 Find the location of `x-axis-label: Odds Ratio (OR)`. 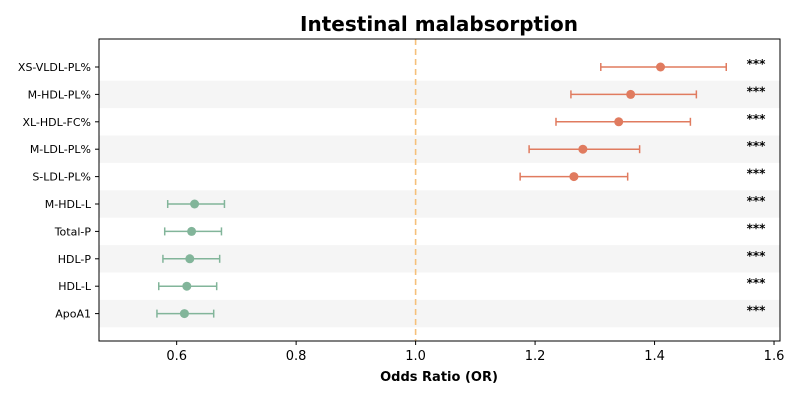

x-axis-label: Odds Ratio (OR) is located at coordinates (439, 377).